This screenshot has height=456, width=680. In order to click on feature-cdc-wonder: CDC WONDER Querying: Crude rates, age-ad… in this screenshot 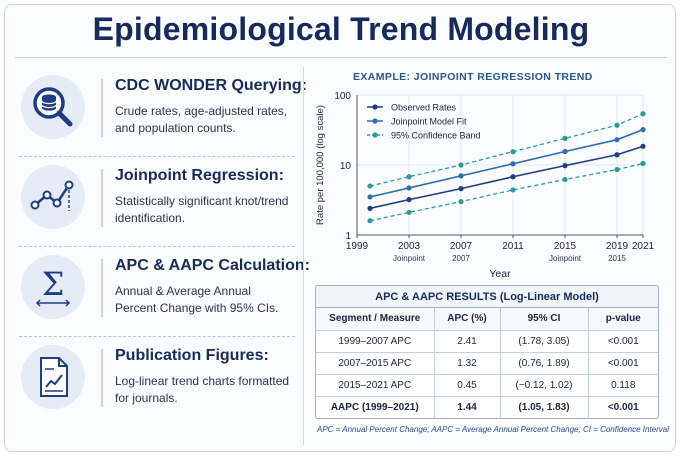, I will do `click(163, 112)`.